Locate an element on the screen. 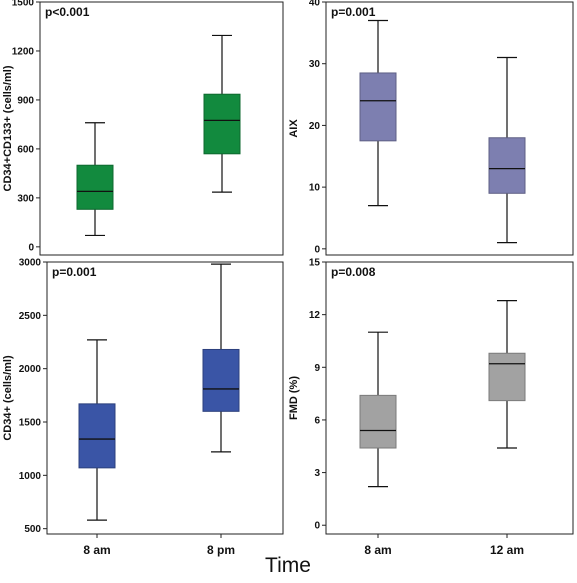 This screenshot has width=577, height=583. y-tick-label: 15 is located at coordinates (315, 263).